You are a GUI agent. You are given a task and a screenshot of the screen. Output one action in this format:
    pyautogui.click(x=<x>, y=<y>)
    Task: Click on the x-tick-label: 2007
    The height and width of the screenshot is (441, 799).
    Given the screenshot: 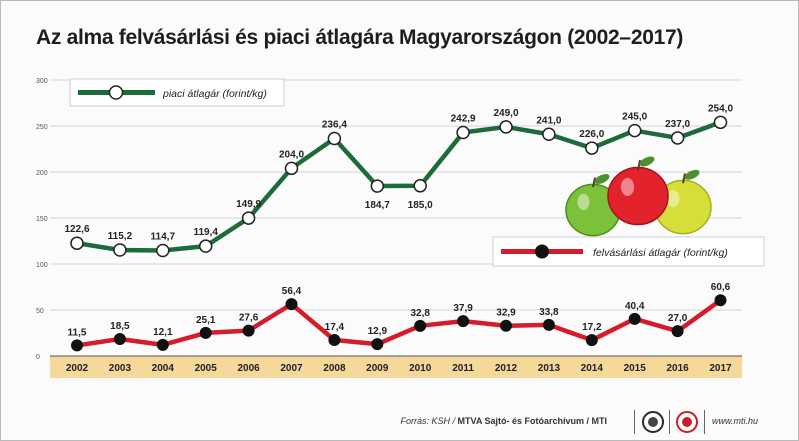 What is the action you would take?
    pyautogui.click(x=291, y=368)
    